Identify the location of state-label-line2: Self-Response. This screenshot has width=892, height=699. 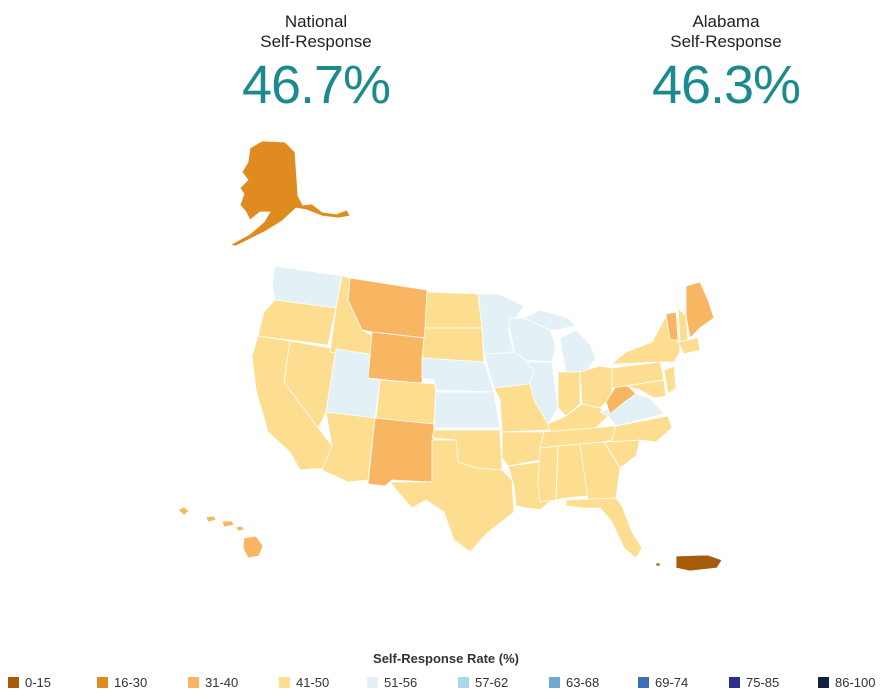
(726, 41).